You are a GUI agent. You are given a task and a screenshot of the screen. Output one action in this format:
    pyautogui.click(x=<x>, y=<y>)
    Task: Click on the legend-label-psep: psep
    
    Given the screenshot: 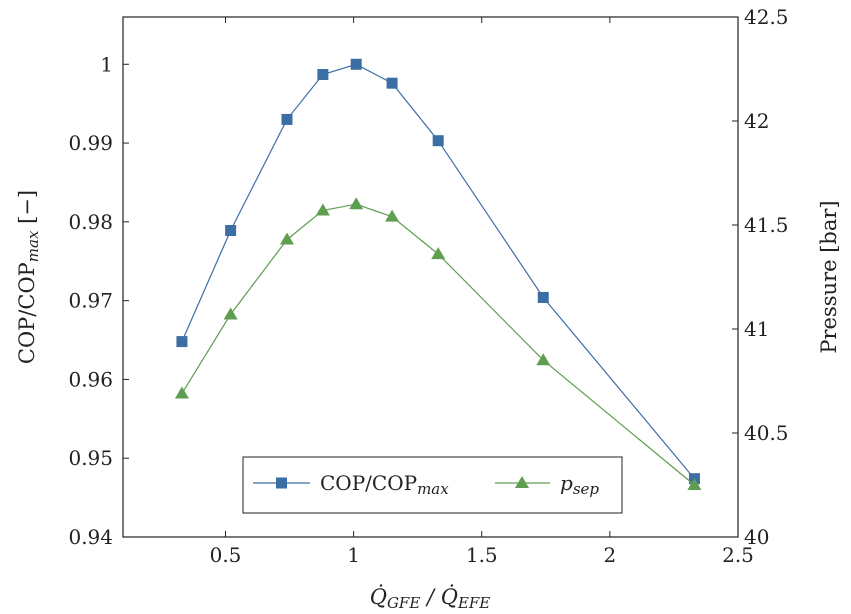 What is the action you would take?
    pyautogui.click(x=579, y=484)
    